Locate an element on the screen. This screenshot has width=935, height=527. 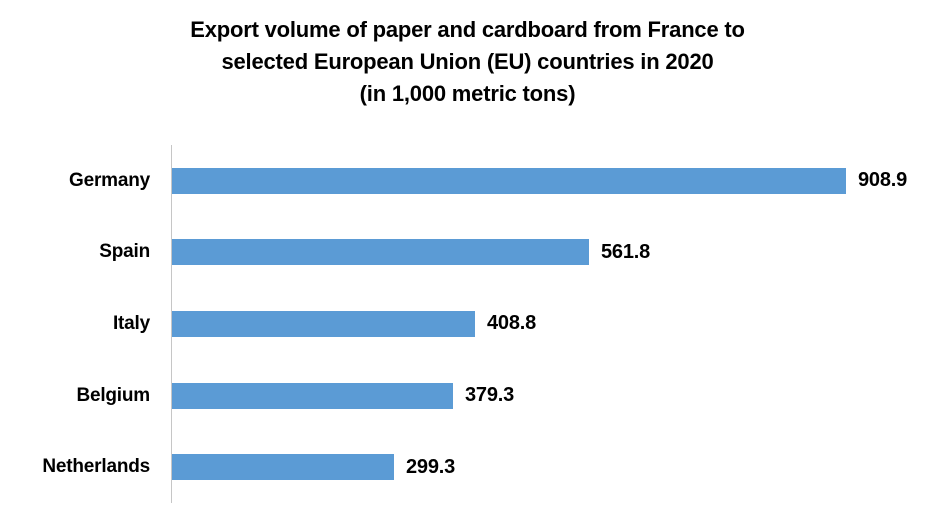
bar-netherlands is located at coordinates (283, 467).